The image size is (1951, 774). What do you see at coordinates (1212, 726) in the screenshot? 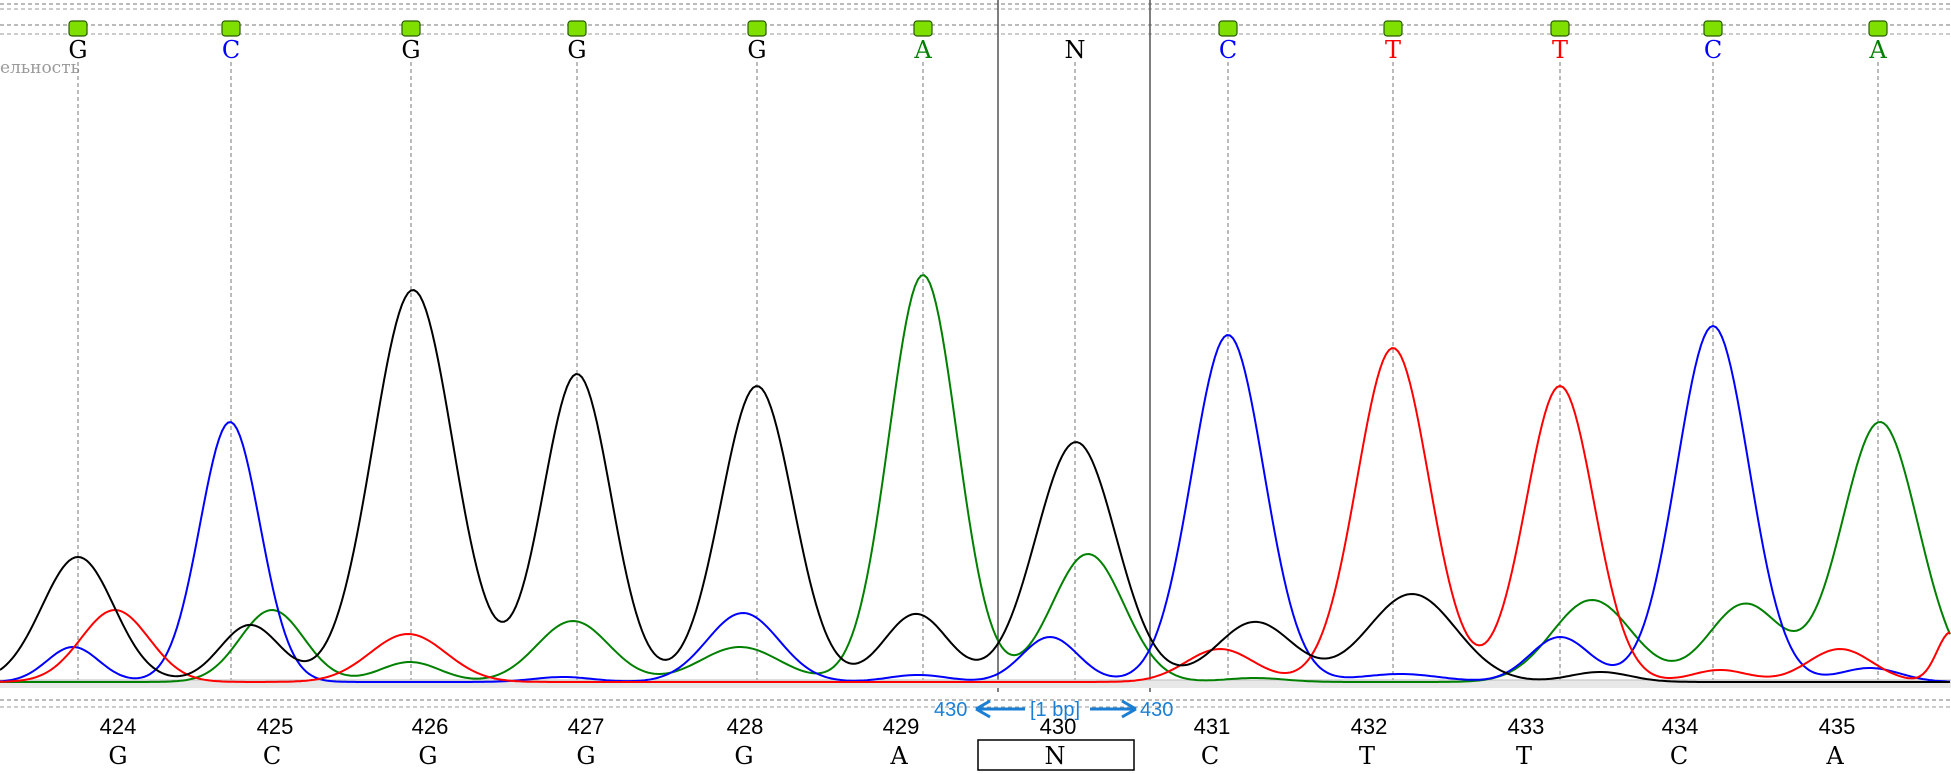
I see `position-number: 431` at bounding box center [1212, 726].